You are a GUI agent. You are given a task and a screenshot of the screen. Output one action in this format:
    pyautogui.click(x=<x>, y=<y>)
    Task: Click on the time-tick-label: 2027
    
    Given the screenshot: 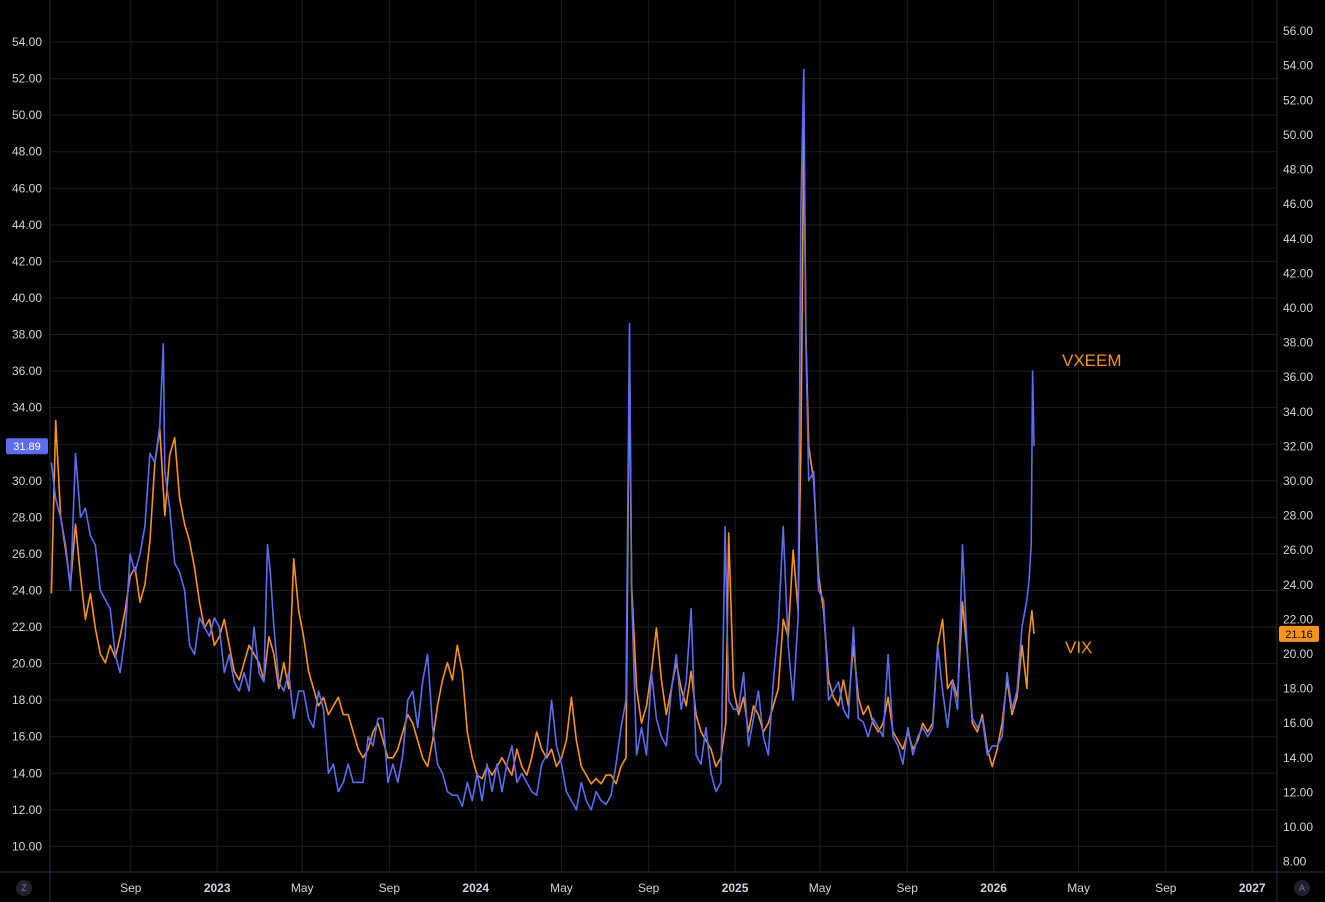 What is the action you would take?
    pyautogui.click(x=1252, y=888)
    